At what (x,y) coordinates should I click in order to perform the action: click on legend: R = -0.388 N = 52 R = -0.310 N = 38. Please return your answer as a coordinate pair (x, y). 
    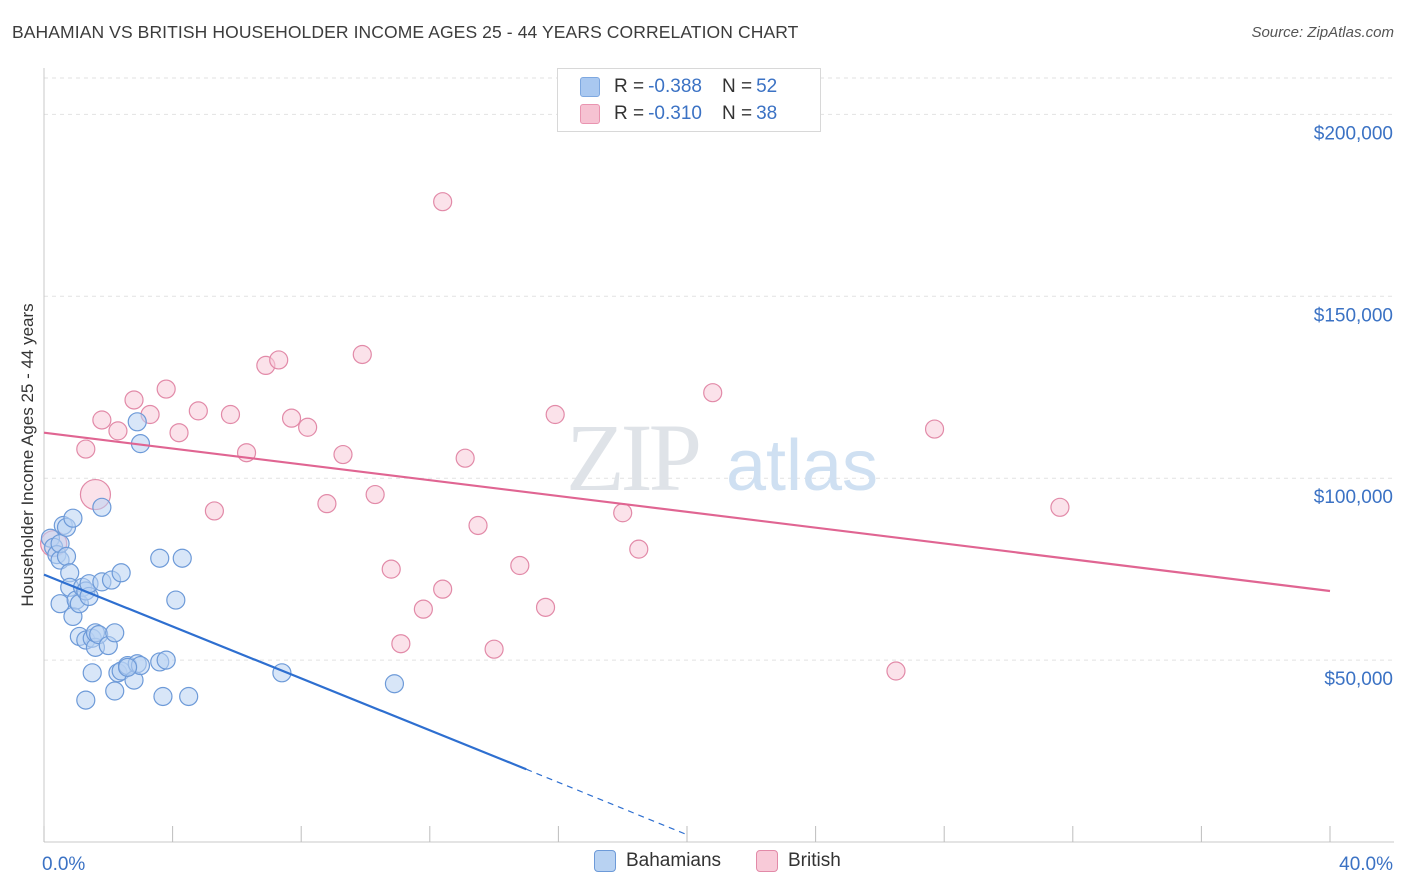
    Looking at the image, I should click on (689, 100).